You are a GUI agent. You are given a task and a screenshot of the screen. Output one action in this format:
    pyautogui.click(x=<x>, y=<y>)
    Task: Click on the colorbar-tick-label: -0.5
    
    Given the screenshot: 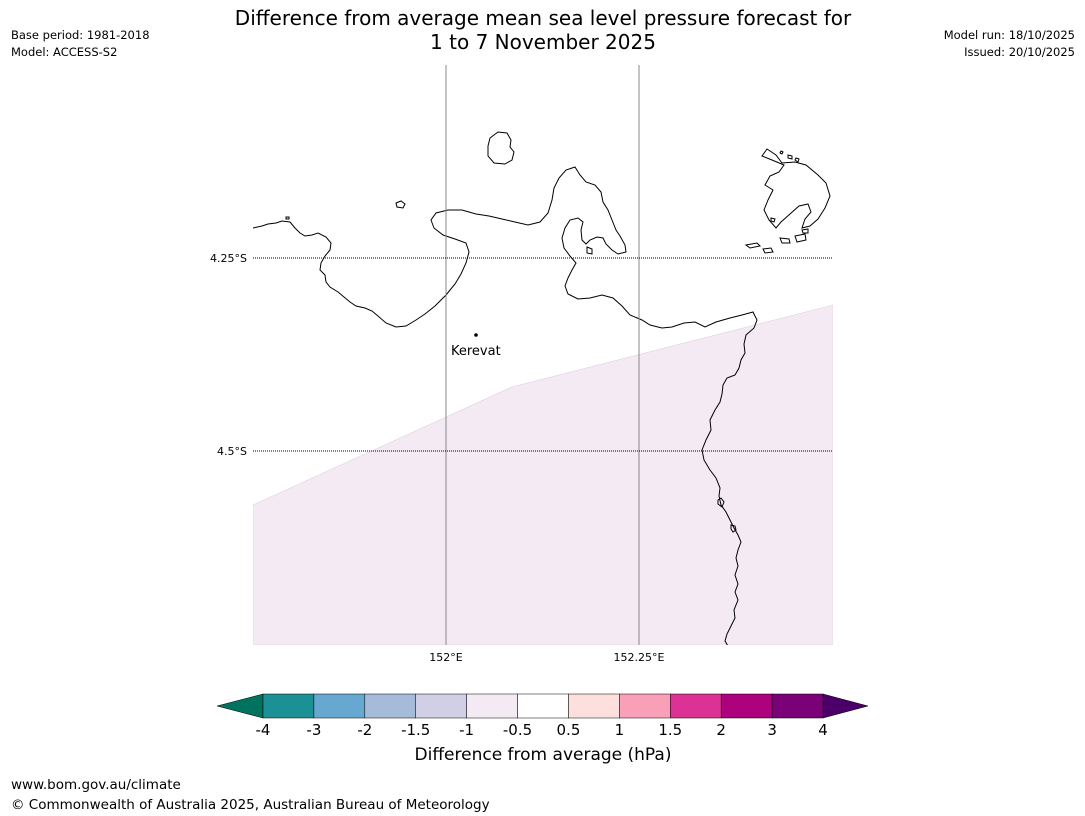 What is the action you would take?
    pyautogui.click(x=517, y=730)
    